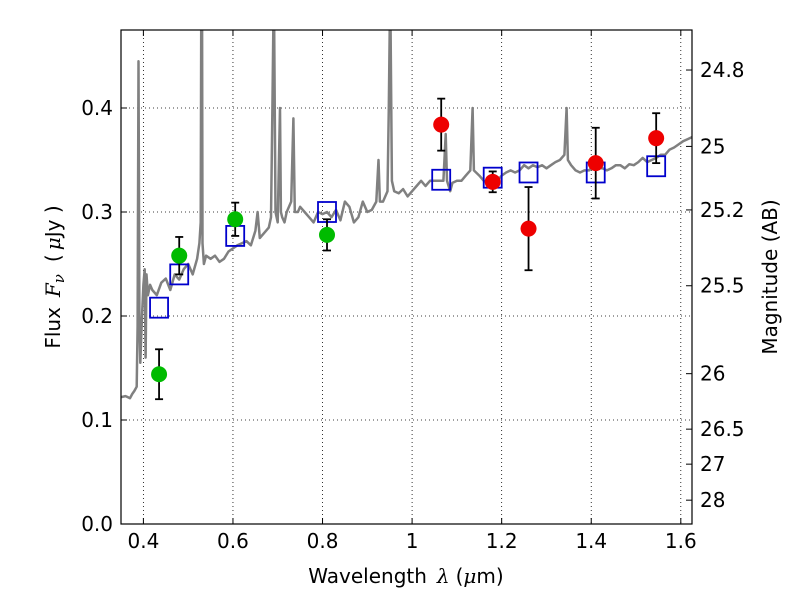  Describe the element at coordinates (97, 316) in the screenshot. I see `y-tick-label: 0.2` at that location.